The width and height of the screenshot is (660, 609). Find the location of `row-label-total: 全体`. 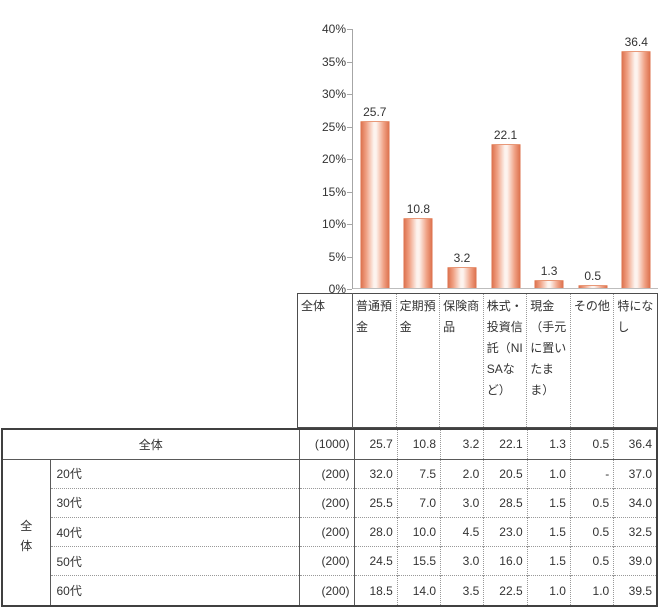

row-label-total: 全体 is located at coordinates (151, 444).